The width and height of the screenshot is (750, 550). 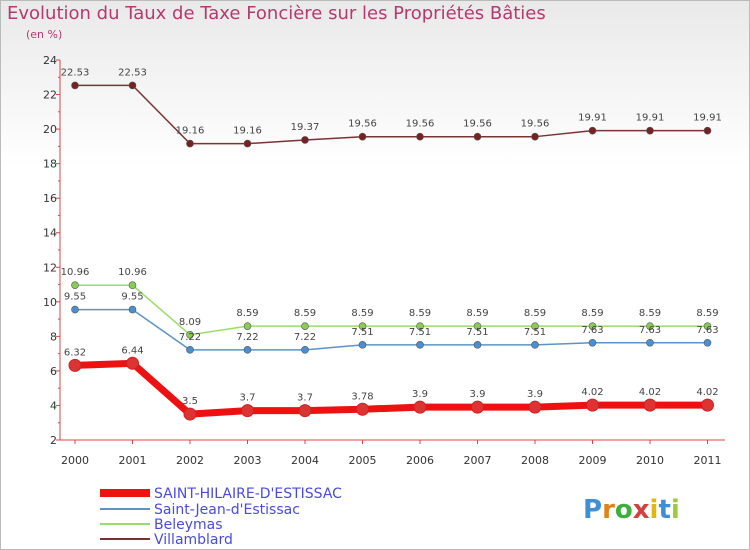 What do you see at coordinates (664, 510) in the screenshot?
I see `logo-letter: t` at bounding box center [664, 510].